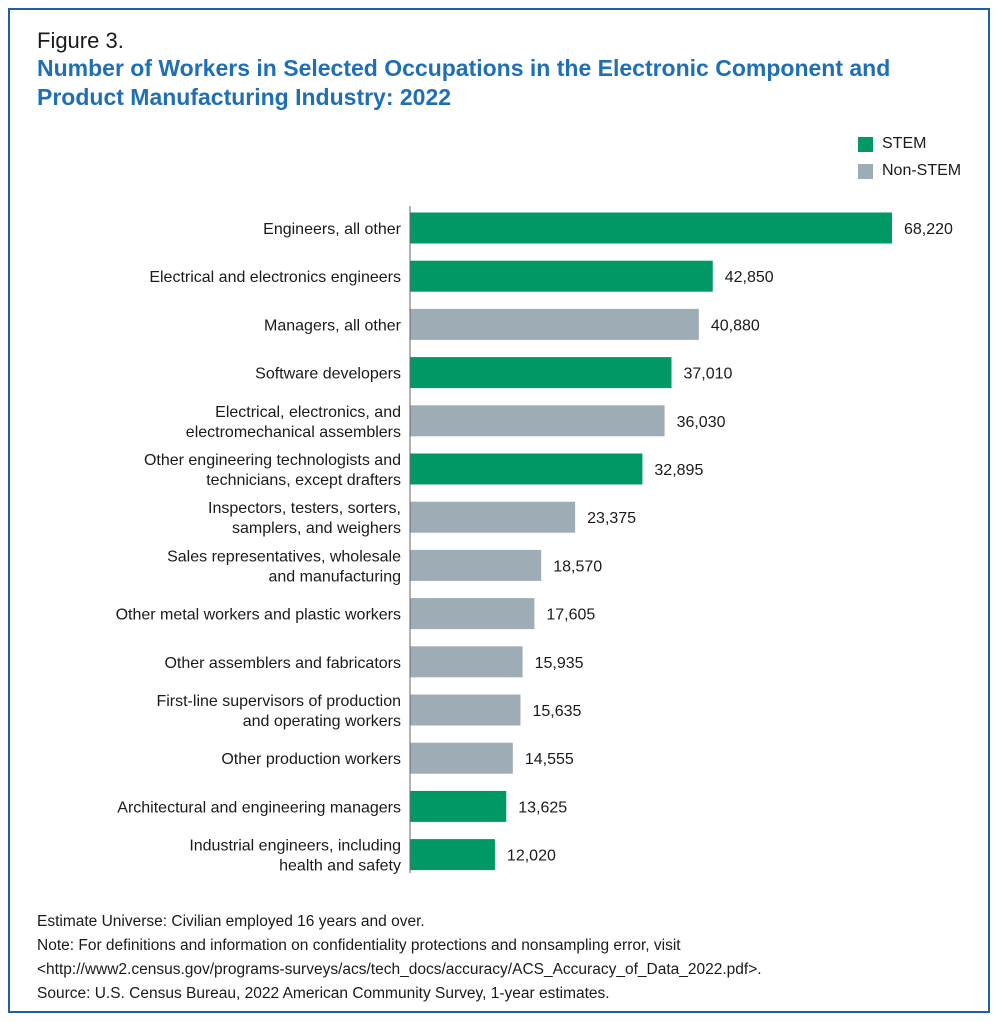 This screenshot has width=1000, height=1023. What do you see at coordinates (865, 171) in the screenshot?
I see `legend-swatch-non-stem` at bounding box center [865, 171].